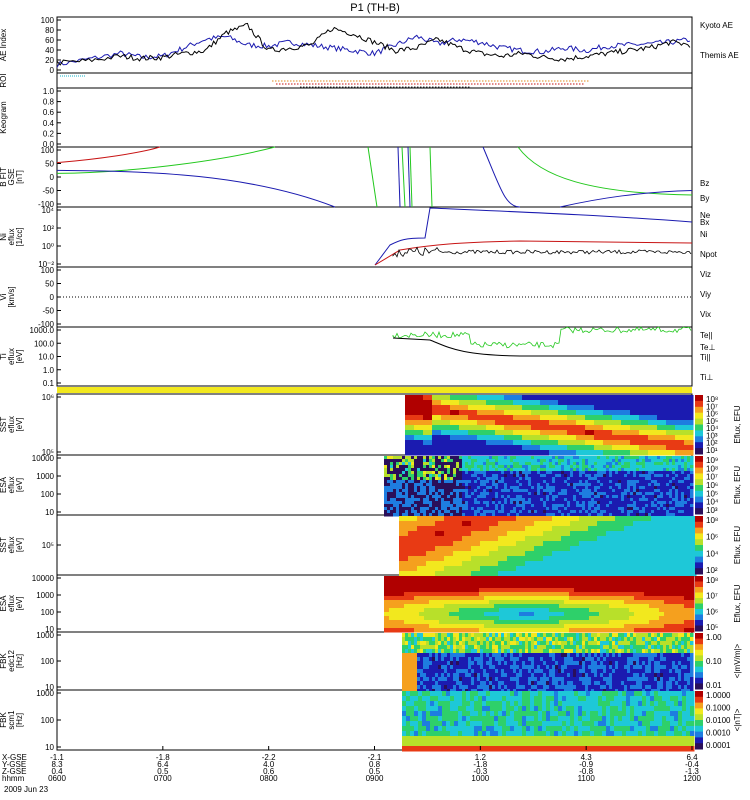  What do you see at coordinates (42, 330) in the screenshot?
I see `ytick-temperature: 1000.0` at bounding box center [42, 330].